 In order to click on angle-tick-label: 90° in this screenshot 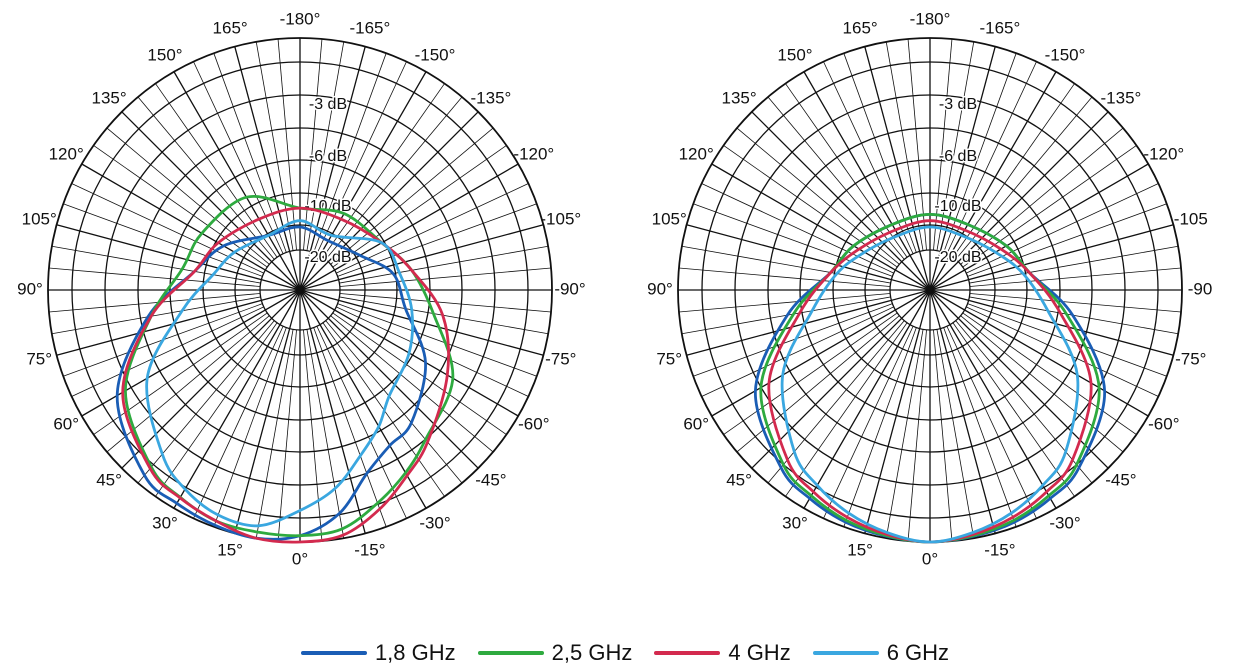, I will do `click(660, 288)`.